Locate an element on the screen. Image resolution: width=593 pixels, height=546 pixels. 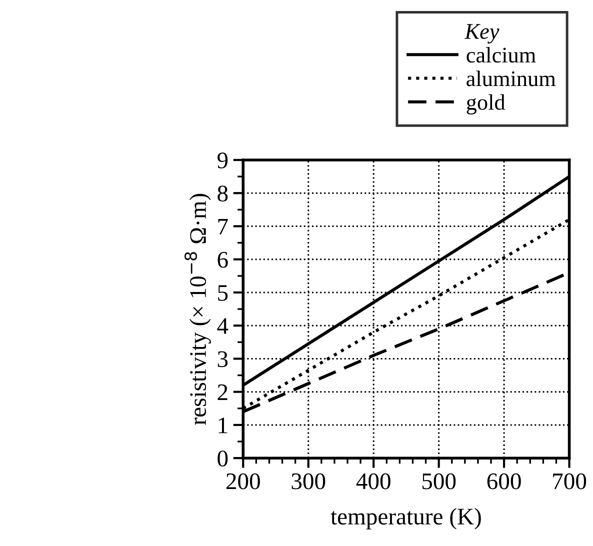
y-tick-label: 7 is located at coordinates (223, 226).